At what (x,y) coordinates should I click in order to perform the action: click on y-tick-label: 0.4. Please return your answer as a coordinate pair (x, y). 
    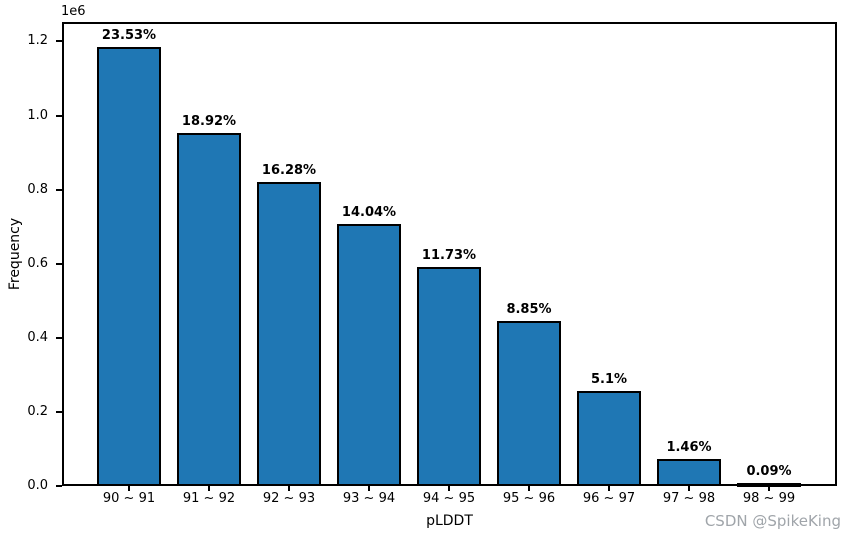
    Looking at the image, I should click on (37, 337).